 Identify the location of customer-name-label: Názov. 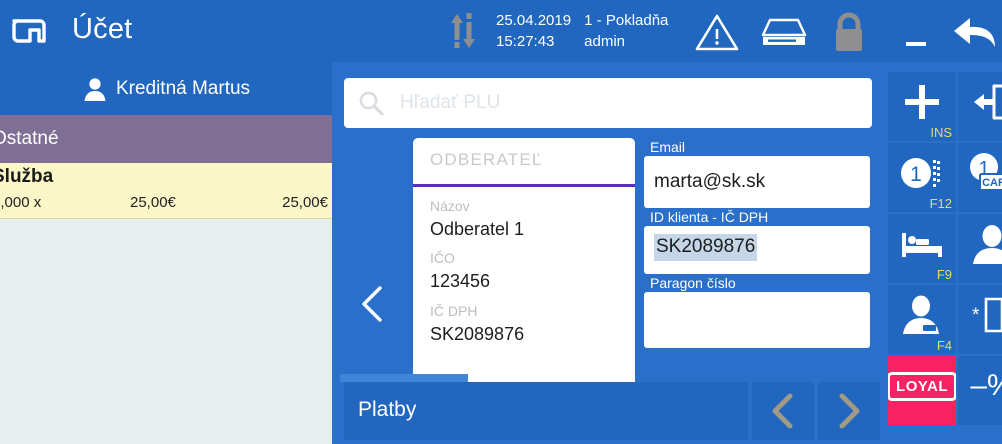
(450, 206).